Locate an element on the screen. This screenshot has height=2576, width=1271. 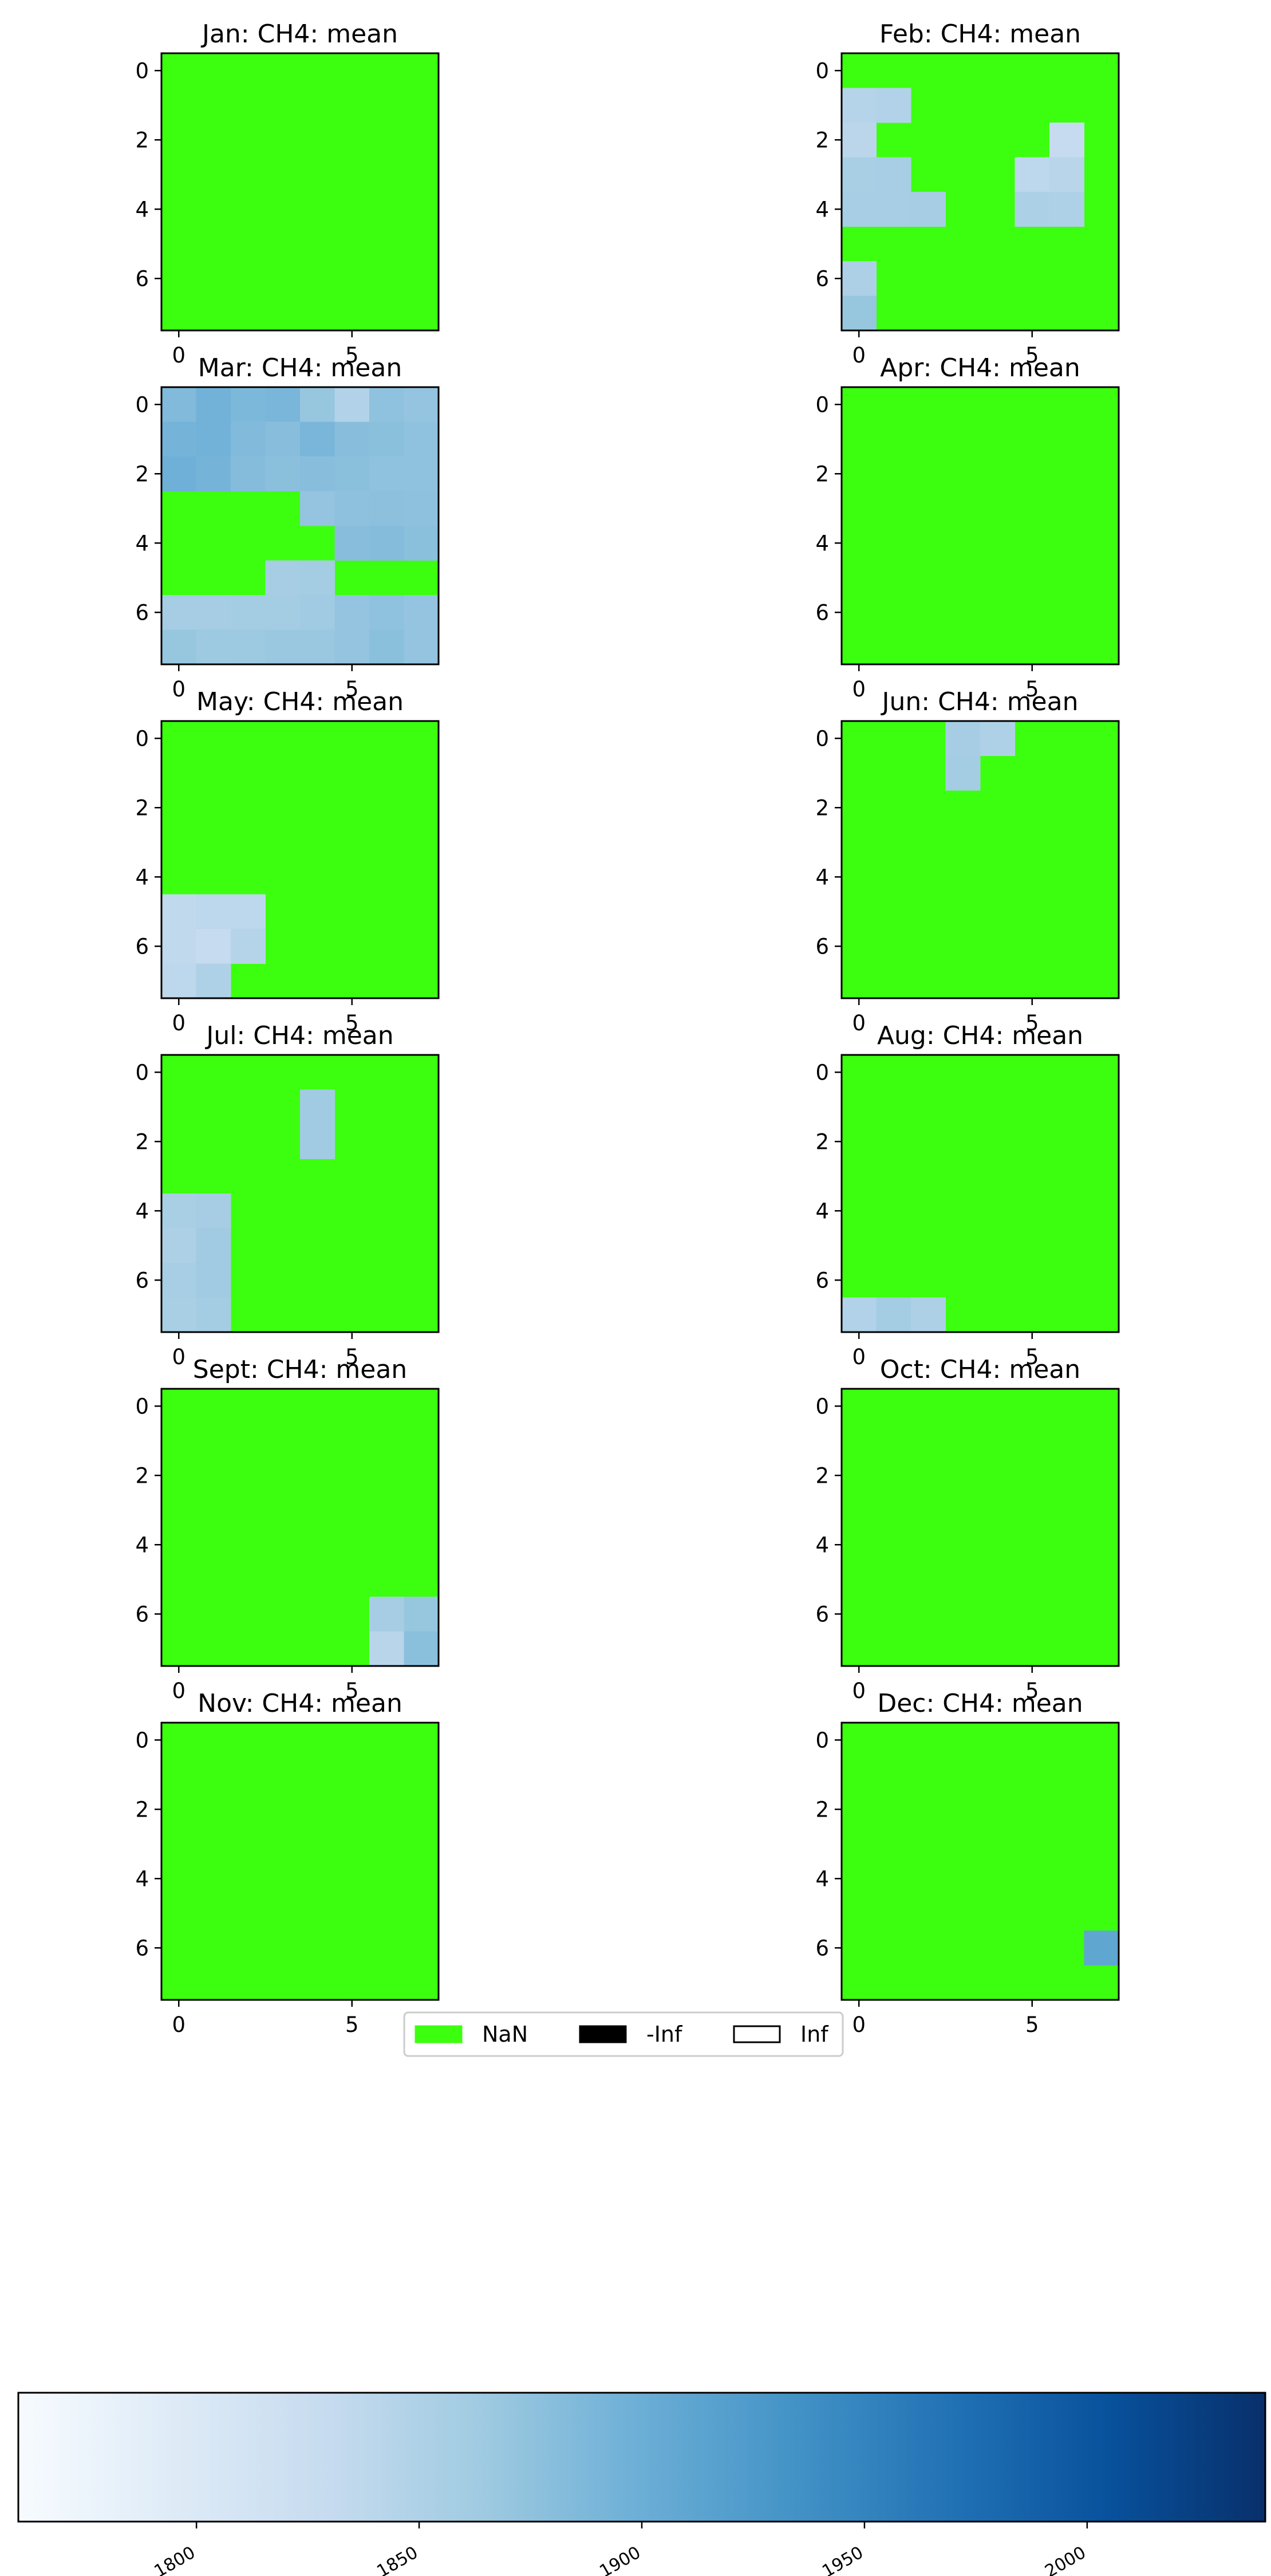
legend-swatch is located at coordinates (603, 2034).